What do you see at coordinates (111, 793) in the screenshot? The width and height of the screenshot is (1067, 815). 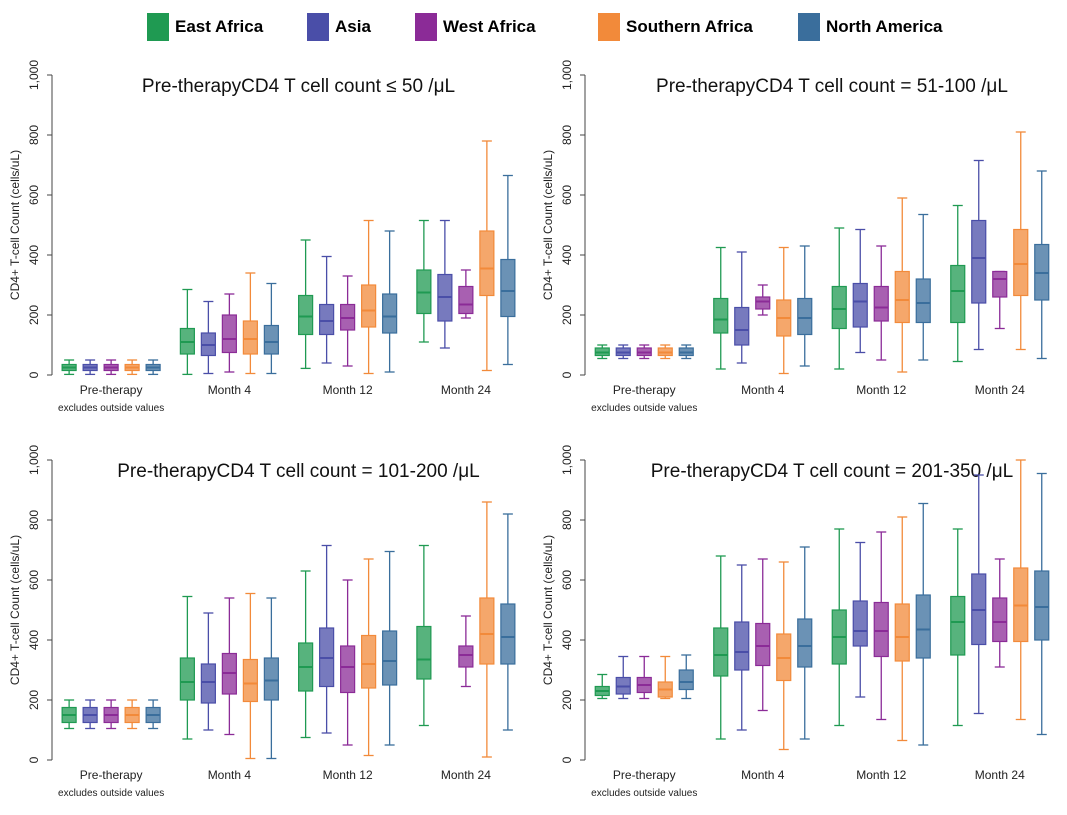 I see `x-category-note: excludes outside values` at bounding box center [111, 793].